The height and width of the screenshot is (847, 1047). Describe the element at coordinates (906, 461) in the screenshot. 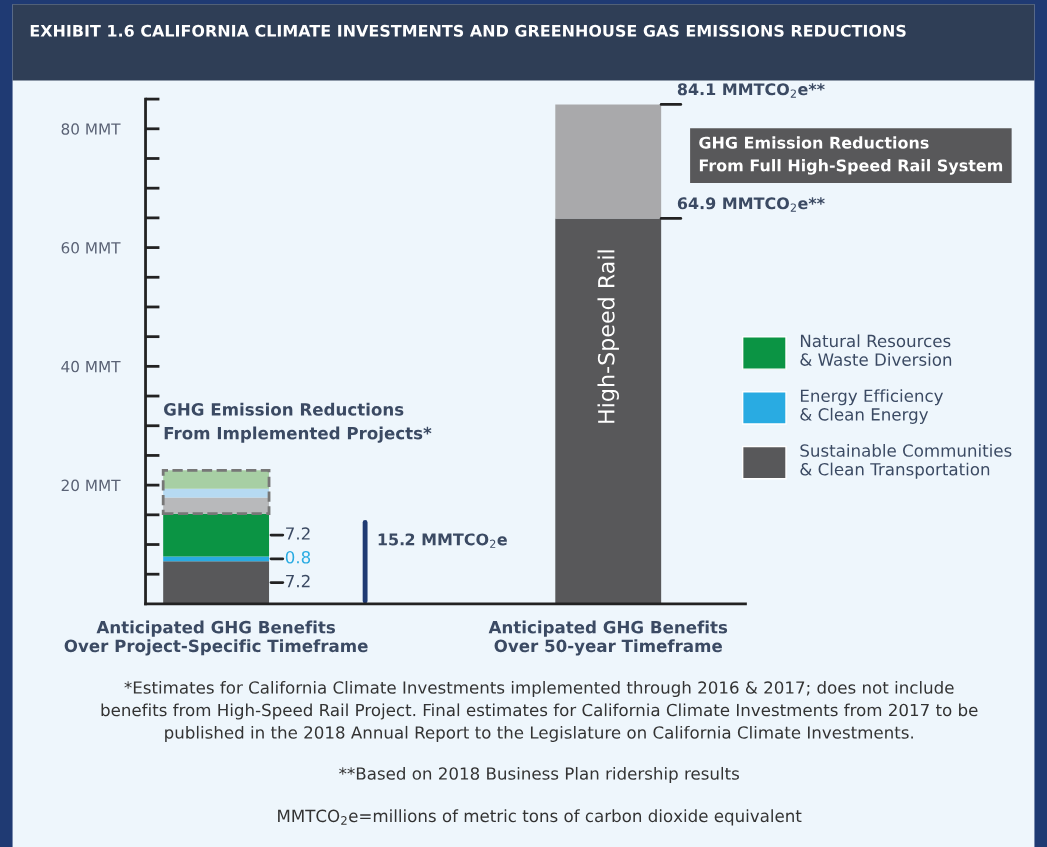

I see `legend-label: Sustainable Communities & Clean Transportation` at that location.